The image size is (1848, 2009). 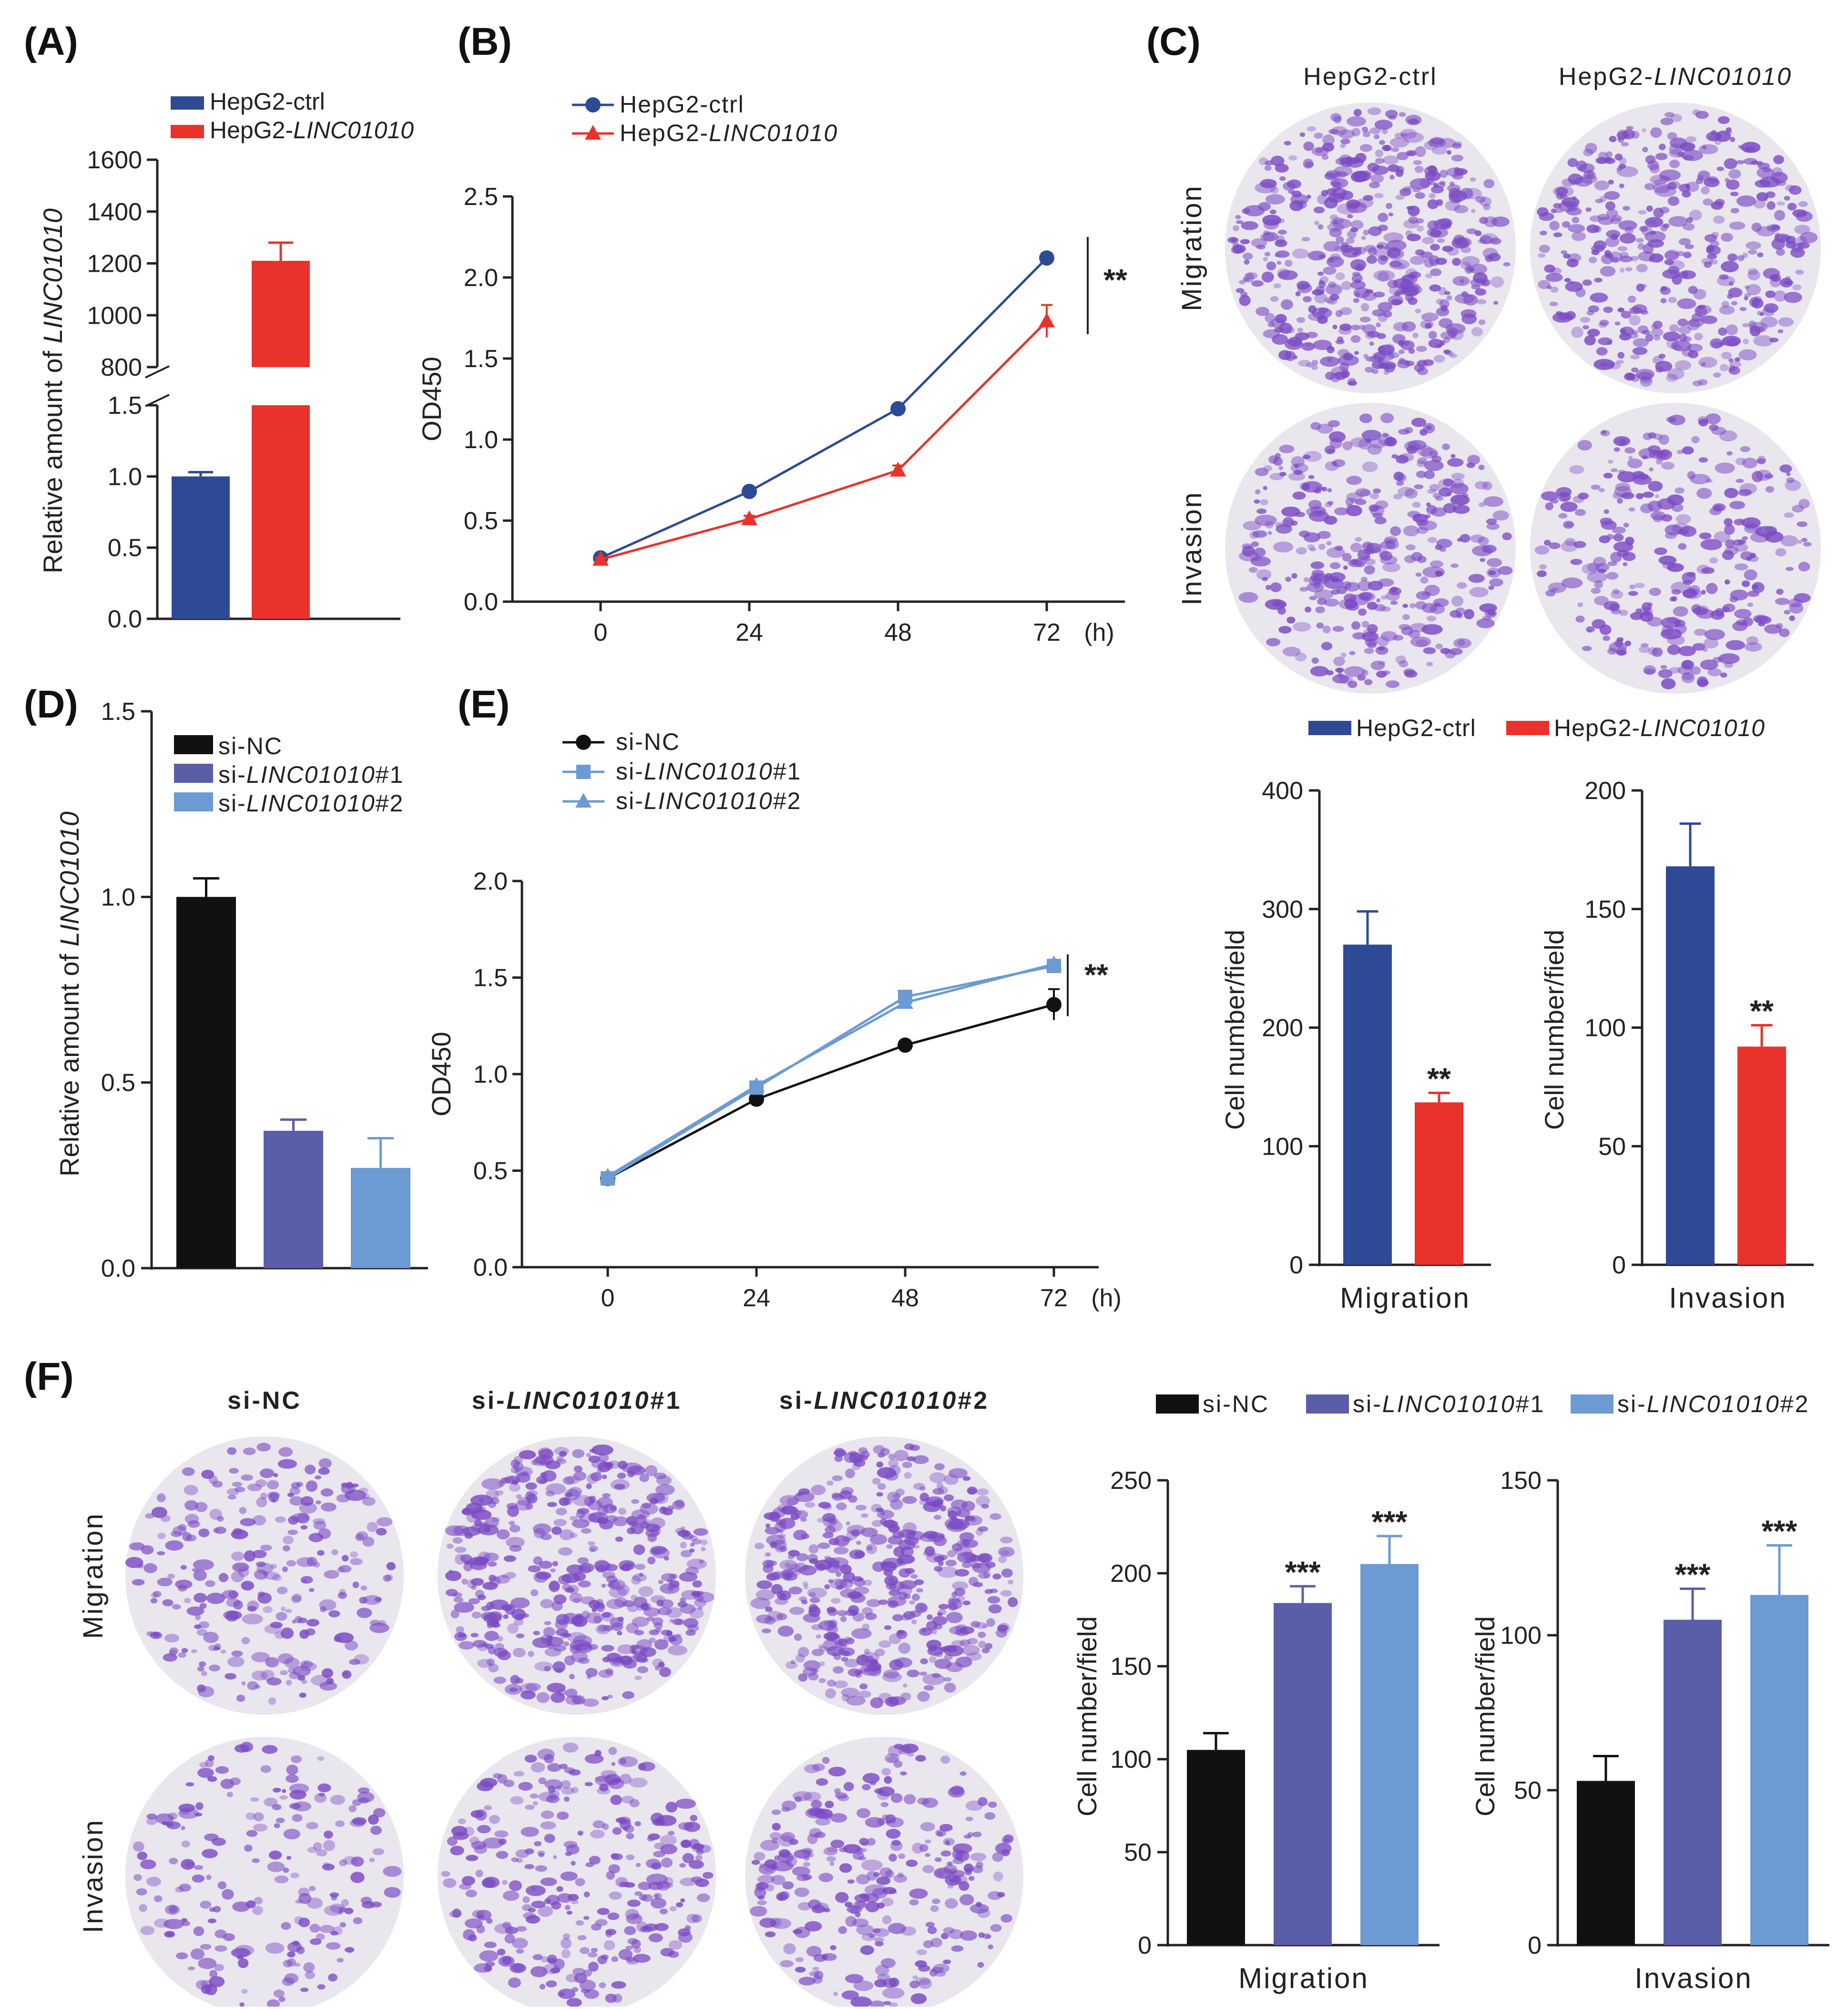 What do you see at coordinates (1530, 1404) in the screenshot?
I see `text-part: #1` at bounding box center [1530, 1404].